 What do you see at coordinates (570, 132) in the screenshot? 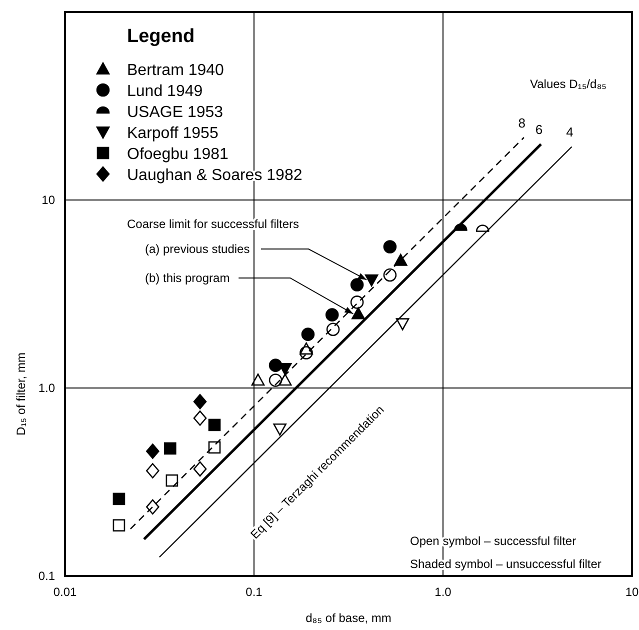
I see `series-label: 4` at bounding box center [570, 132].